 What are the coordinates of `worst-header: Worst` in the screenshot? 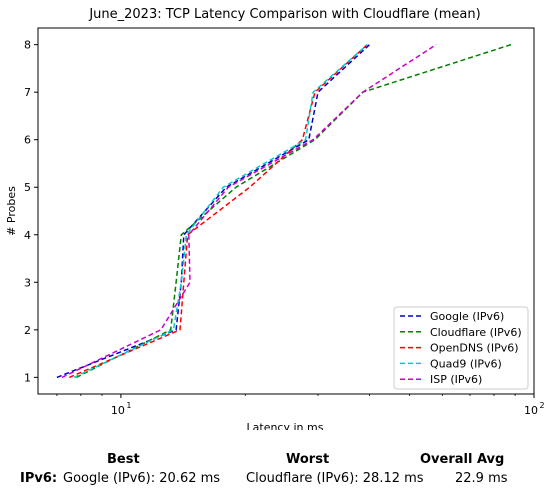 It's located at (308, 459).